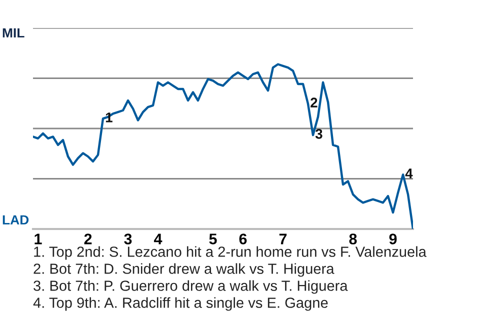  What do you see at coordinates (213, 239) in the screenshot?
I see `x-tick-label: 5` at bounding box center [213, 239].